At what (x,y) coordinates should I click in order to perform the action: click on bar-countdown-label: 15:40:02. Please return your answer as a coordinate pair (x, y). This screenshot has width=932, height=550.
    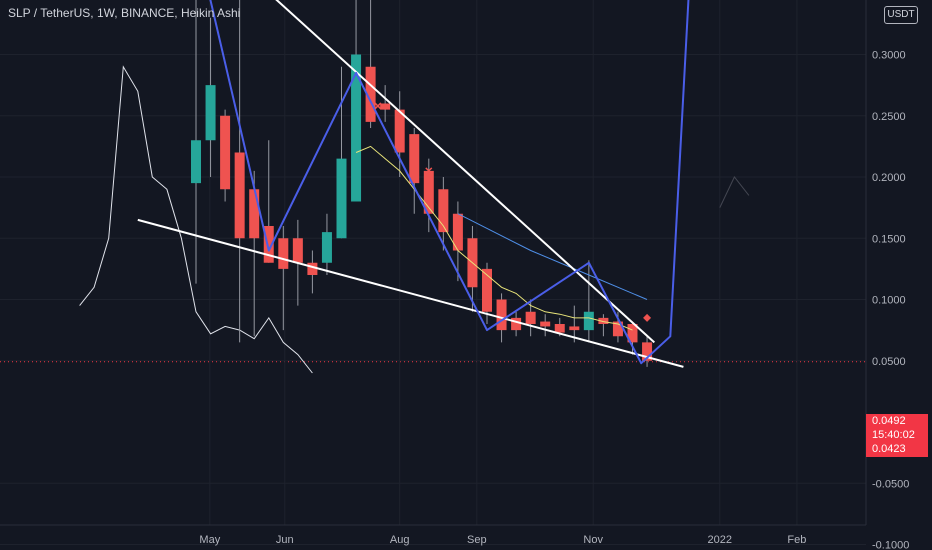
    Looking at the image, I should click on (893, 435).